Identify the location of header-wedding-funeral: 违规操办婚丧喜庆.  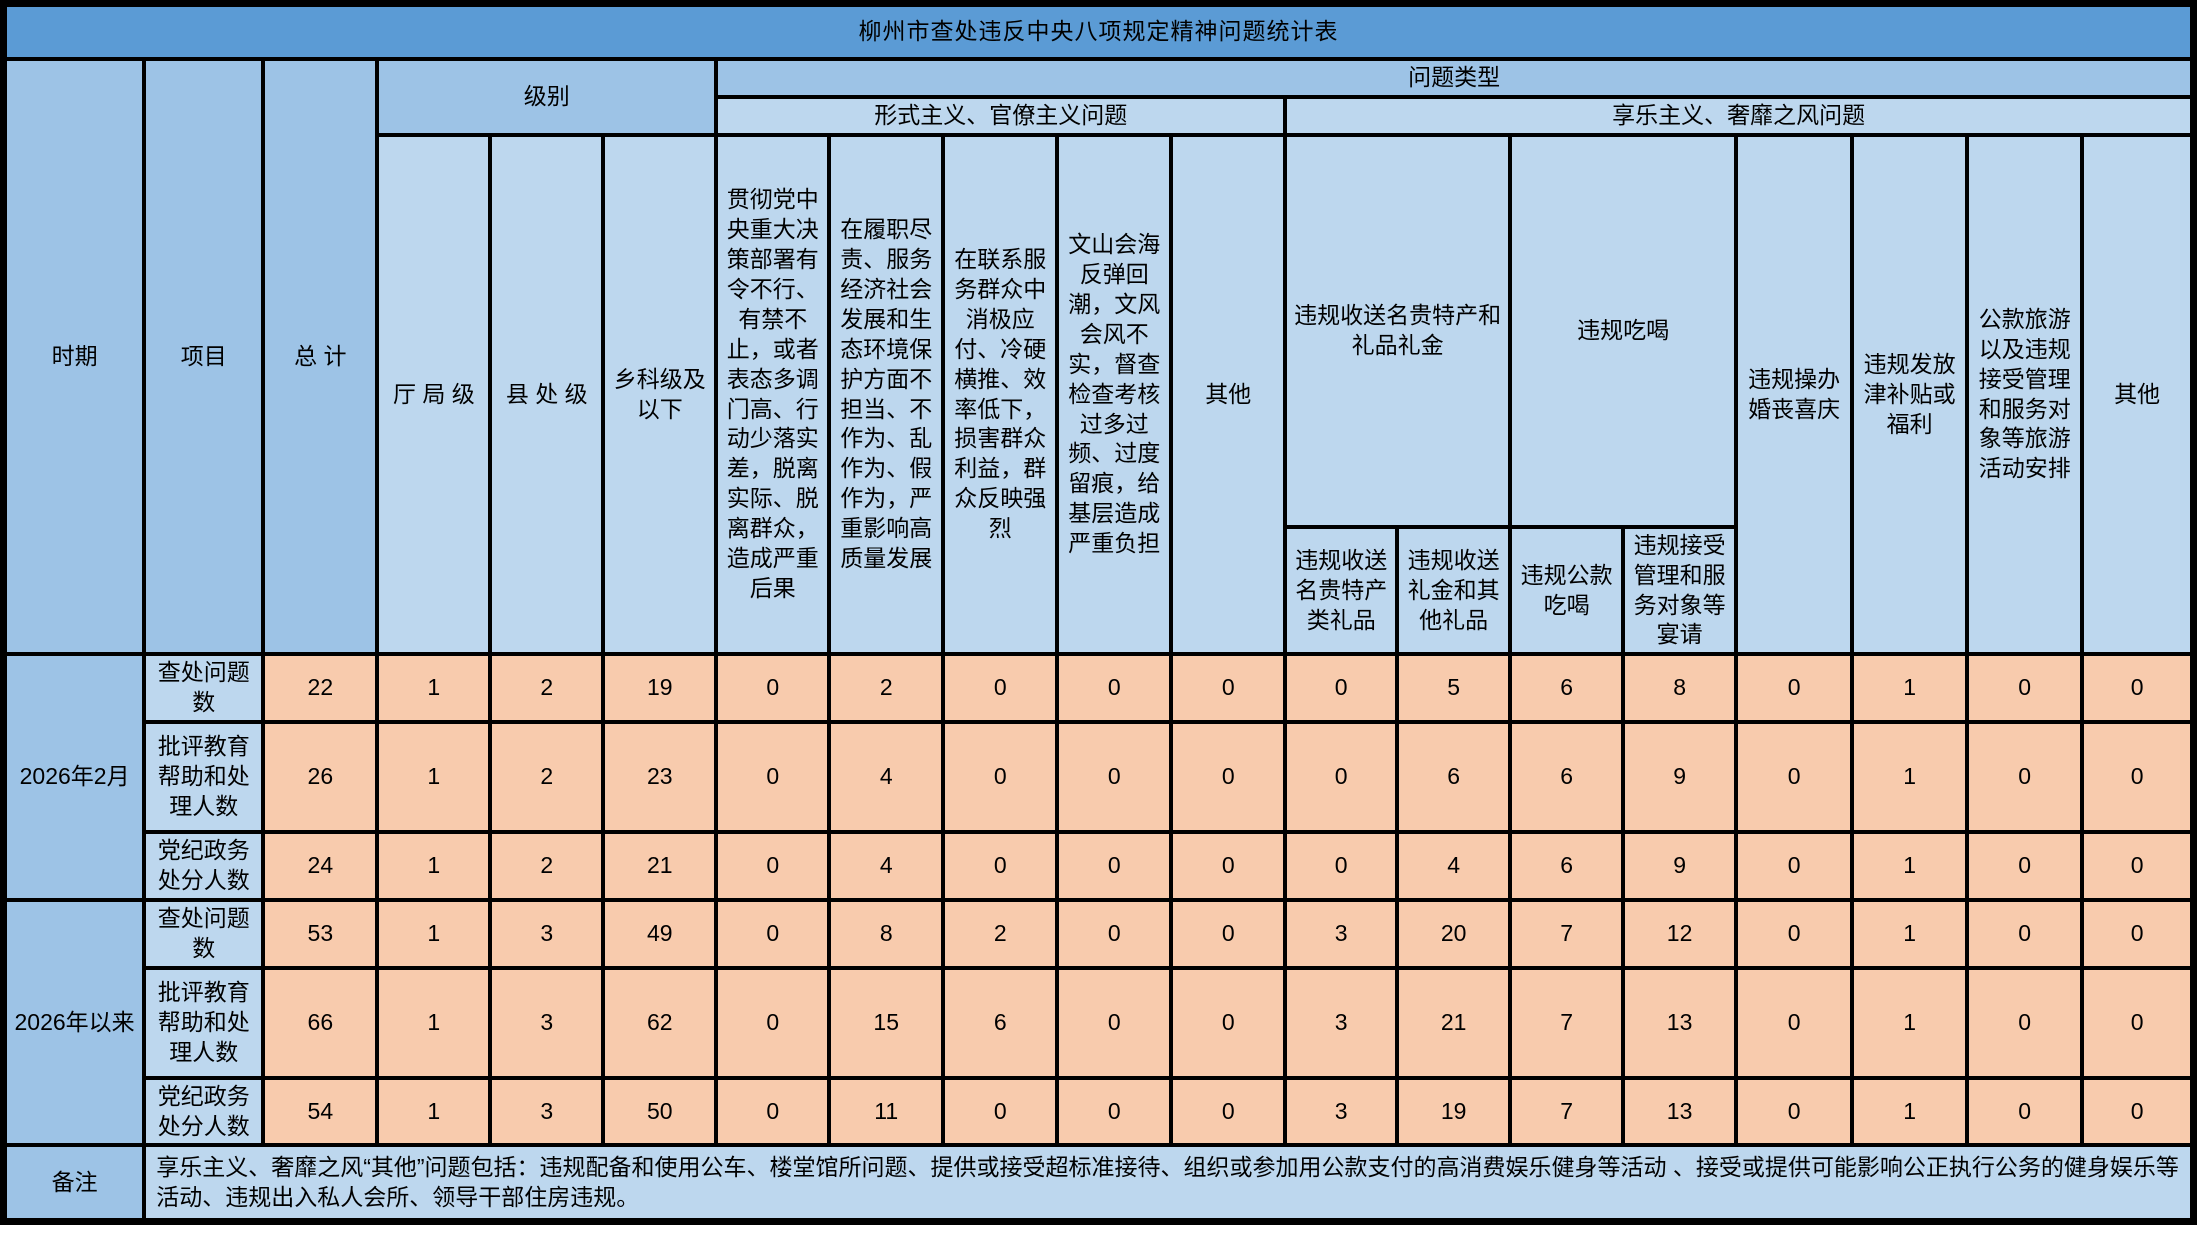
(1794, 394).